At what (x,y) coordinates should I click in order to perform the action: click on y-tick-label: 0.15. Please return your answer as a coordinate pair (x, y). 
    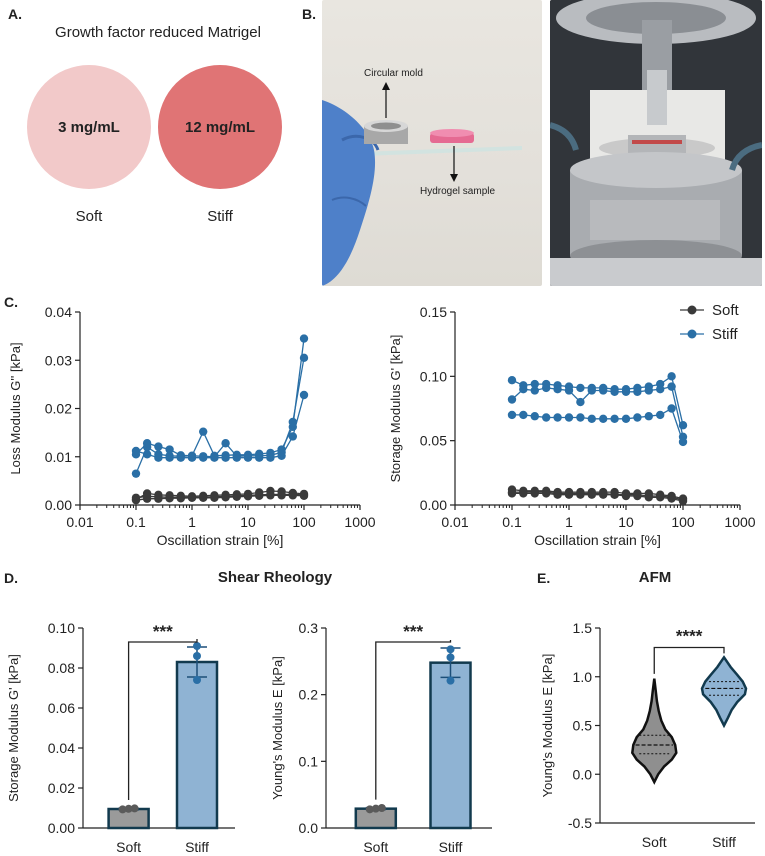
    Looking at the image, I should click on (433, 312).